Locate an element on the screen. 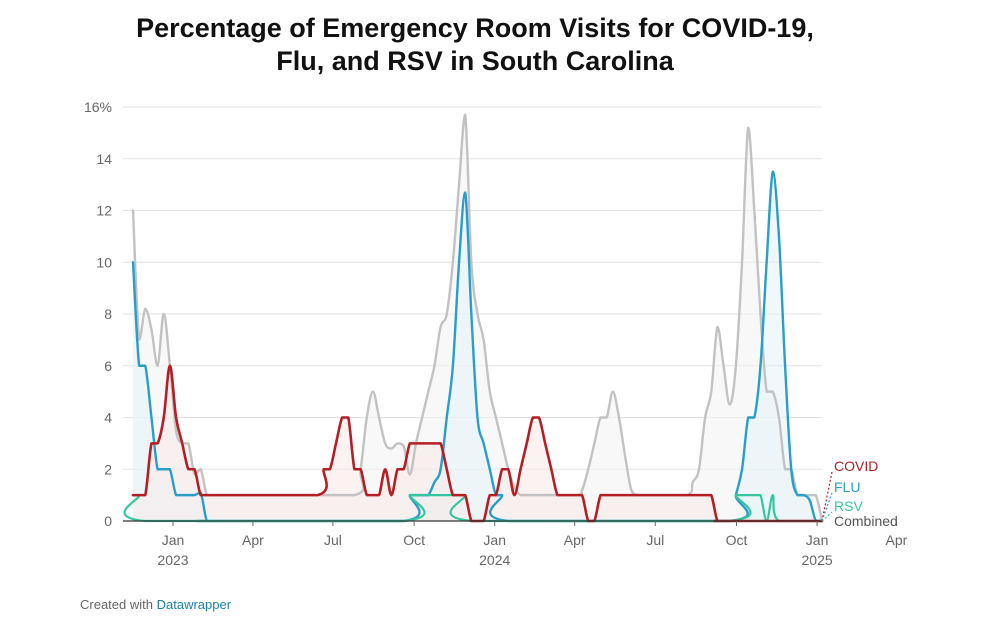 The width and height of the screenshot is (1000, 631). area-rsv is located at coordinates (473, 508).